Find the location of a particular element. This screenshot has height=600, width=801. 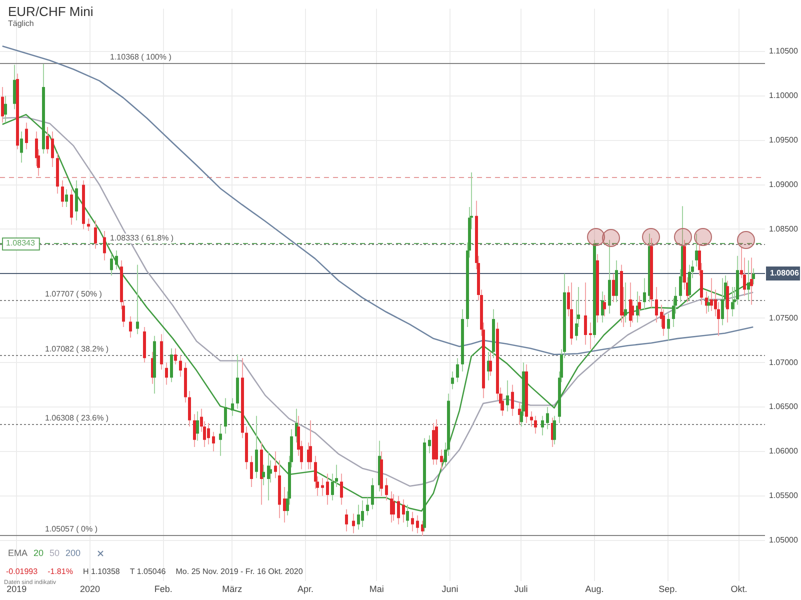

text: 50 is located at coordinates (55, 553).